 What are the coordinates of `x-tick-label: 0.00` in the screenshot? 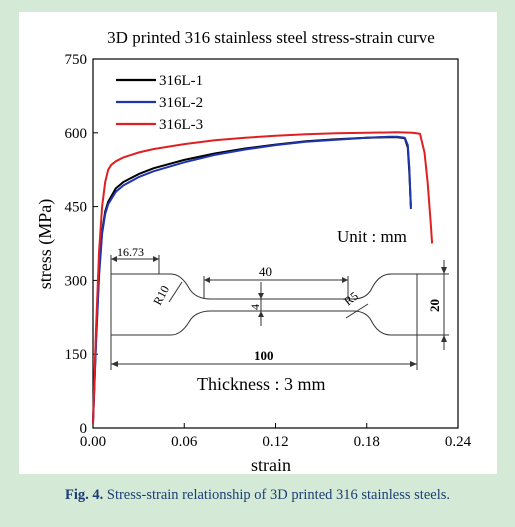 It's located at (93, 442).